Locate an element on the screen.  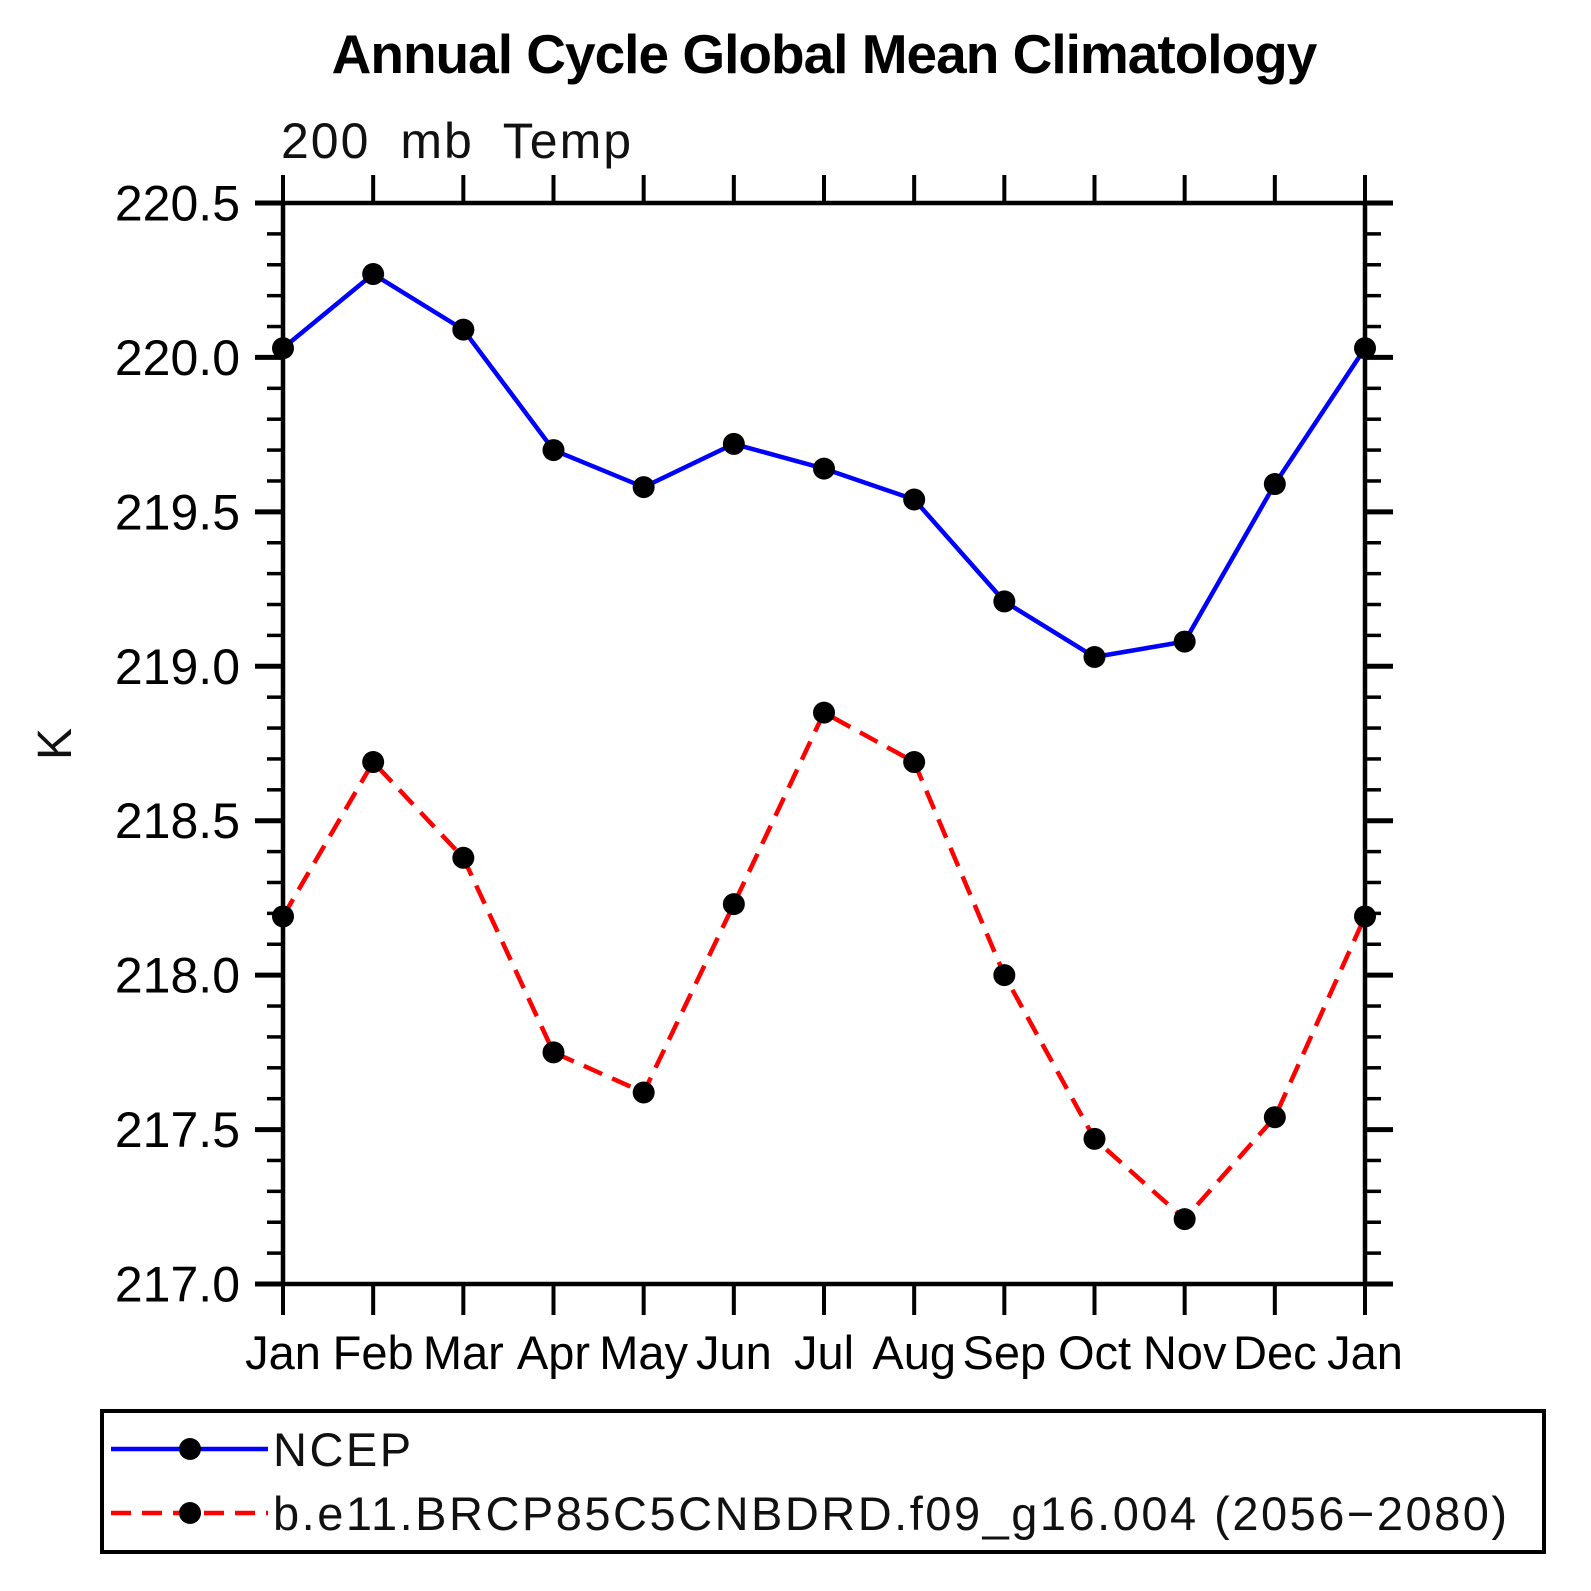
y-axis-tick-label: 218.0 is located at coordinates (177, 976).